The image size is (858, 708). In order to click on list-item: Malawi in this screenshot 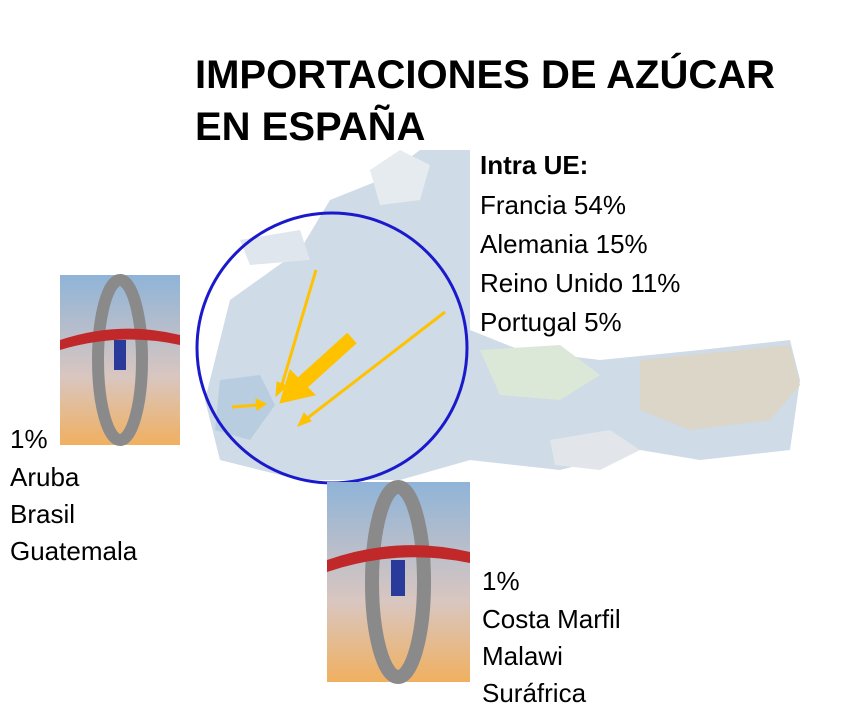, I will do `click(522, 656)`.